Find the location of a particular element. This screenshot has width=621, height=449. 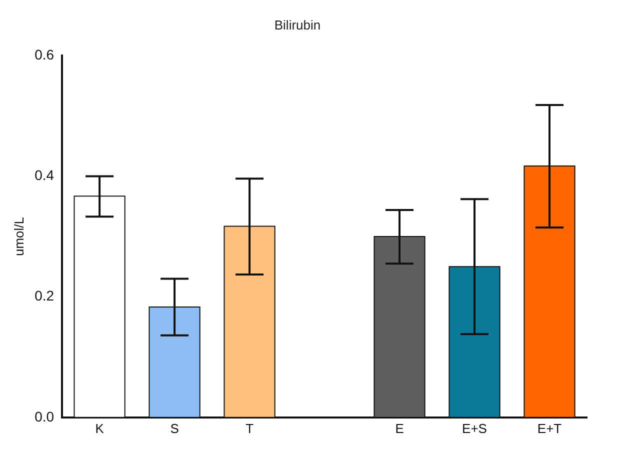

y-tick-label: 0.6 is located at coordinates (44, 54).